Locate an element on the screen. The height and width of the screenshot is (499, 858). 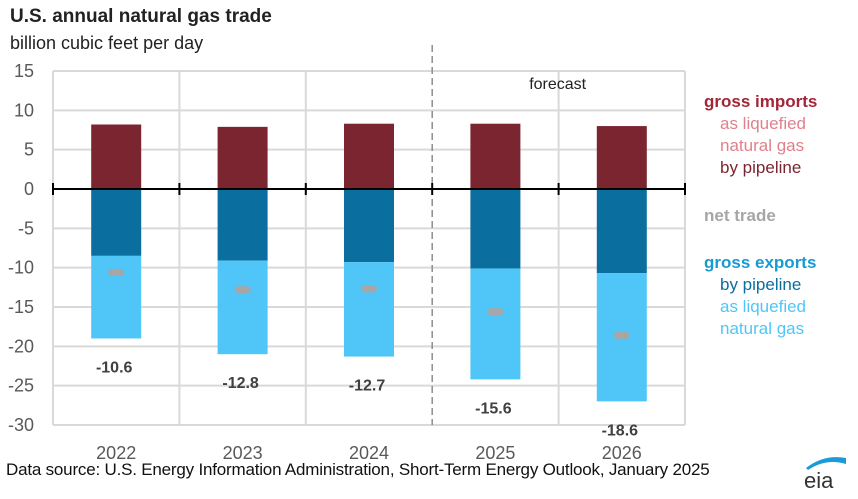
net-trade-marker-2022 is located at coordinates (116, 272).